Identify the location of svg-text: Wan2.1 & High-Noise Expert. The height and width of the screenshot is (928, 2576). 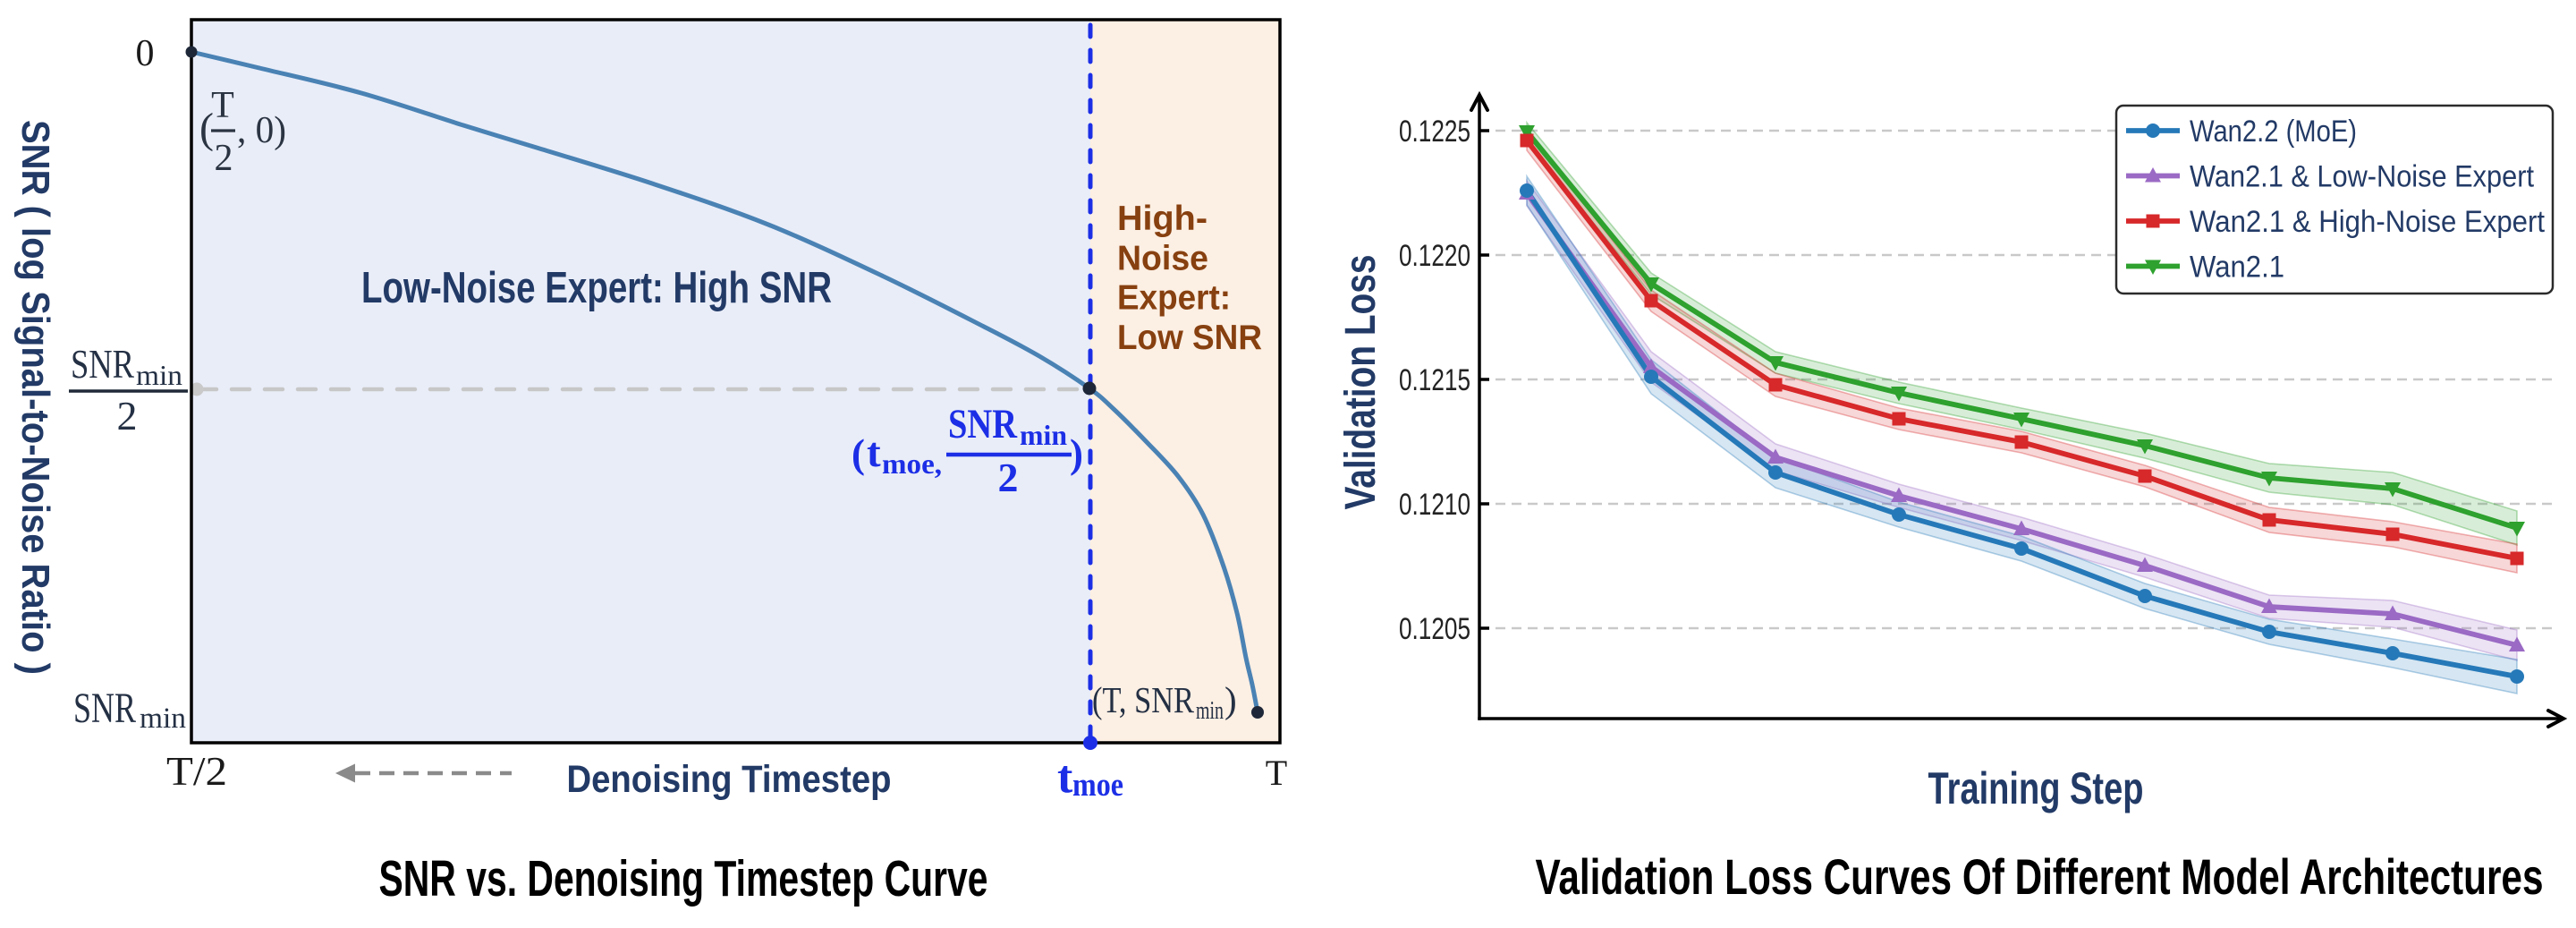
(2368, 222).